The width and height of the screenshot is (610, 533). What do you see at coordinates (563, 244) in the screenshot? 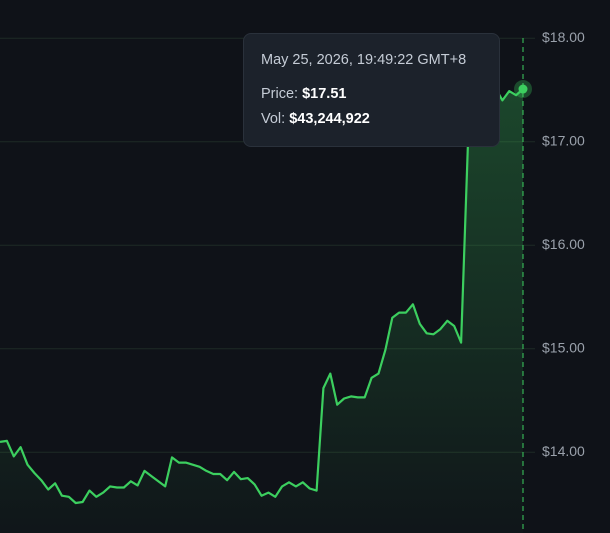
I see `y-tick-label: $16.00` at bounding box center [563, 244].